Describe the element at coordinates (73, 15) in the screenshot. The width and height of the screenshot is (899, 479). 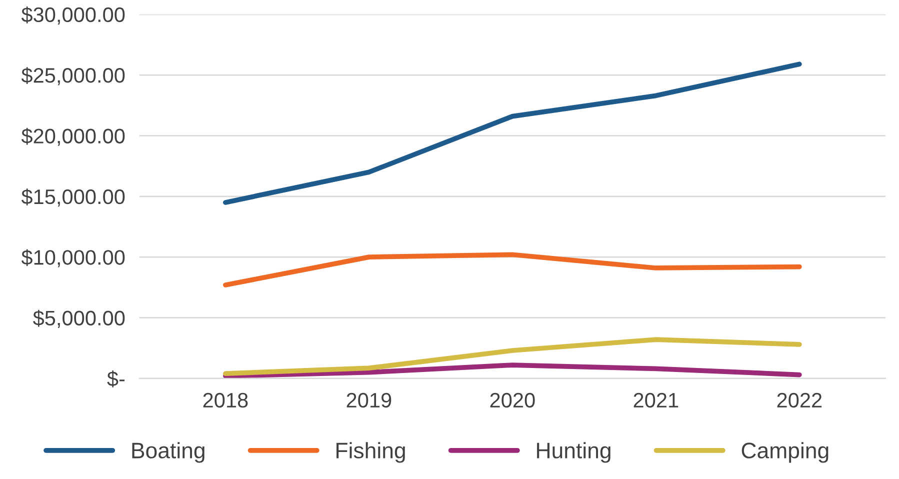
I see `y-tick-label: $30,000.00` at that location.